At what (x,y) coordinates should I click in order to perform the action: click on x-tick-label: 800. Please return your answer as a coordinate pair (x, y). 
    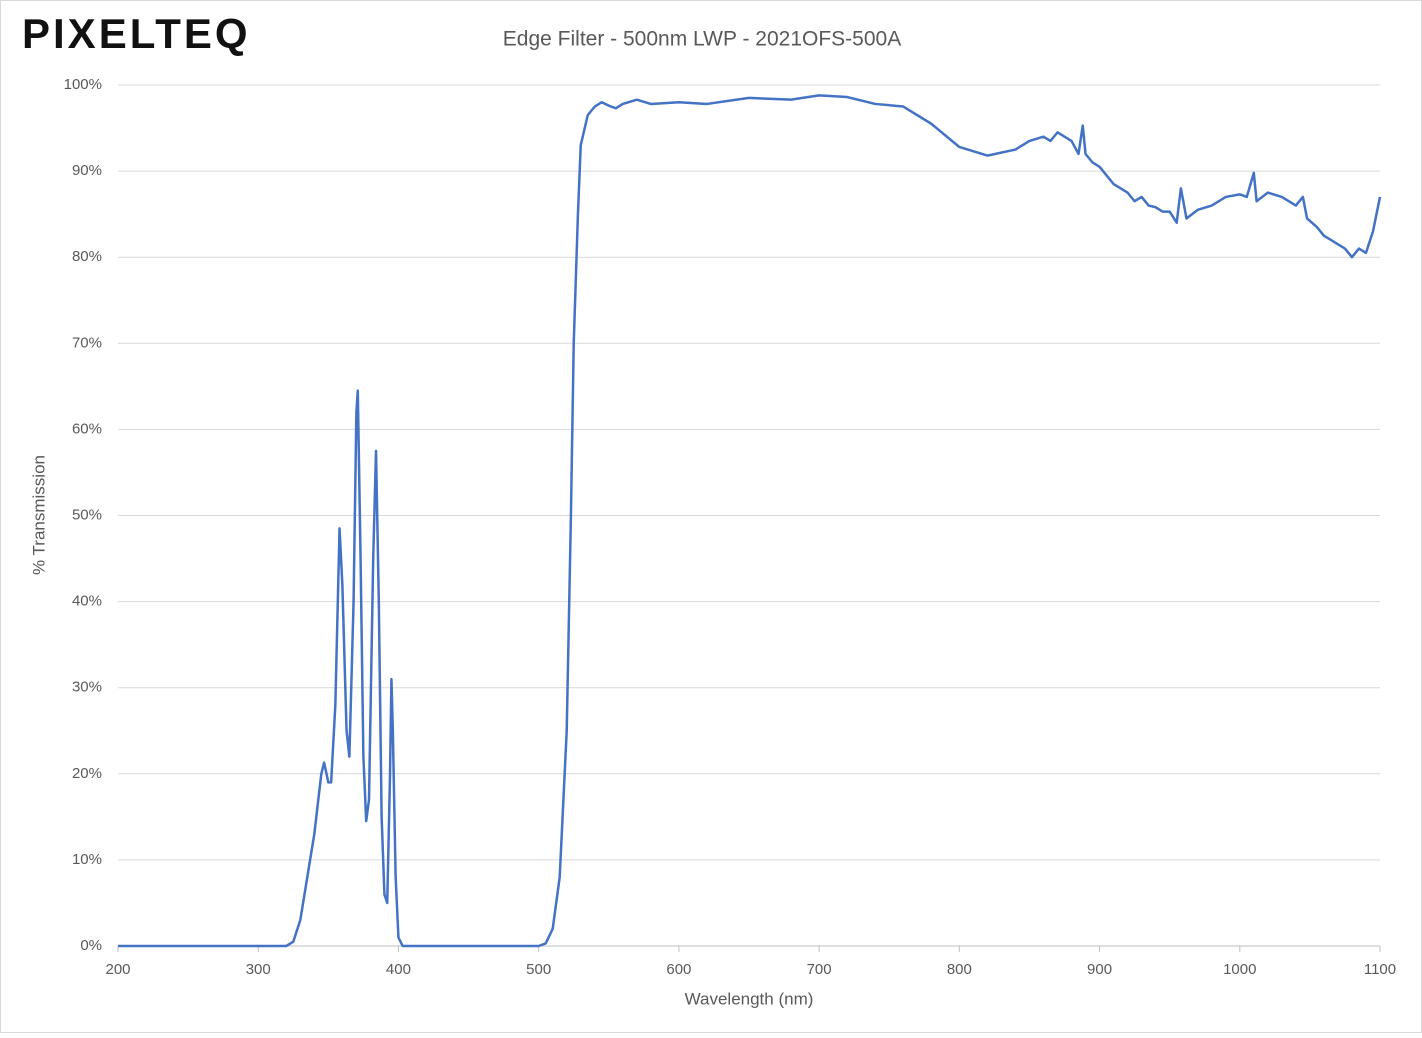
    Looking at the image, I should click on (959, 969).